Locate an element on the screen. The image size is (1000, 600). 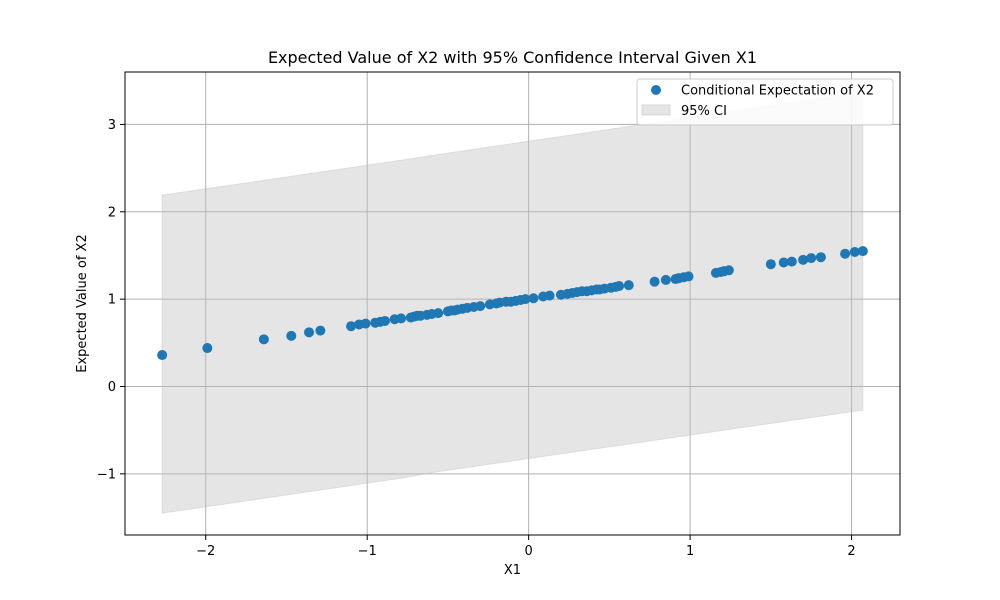
x-axis: −2 −1 0 1 2 is located at coordinates (526, 547).